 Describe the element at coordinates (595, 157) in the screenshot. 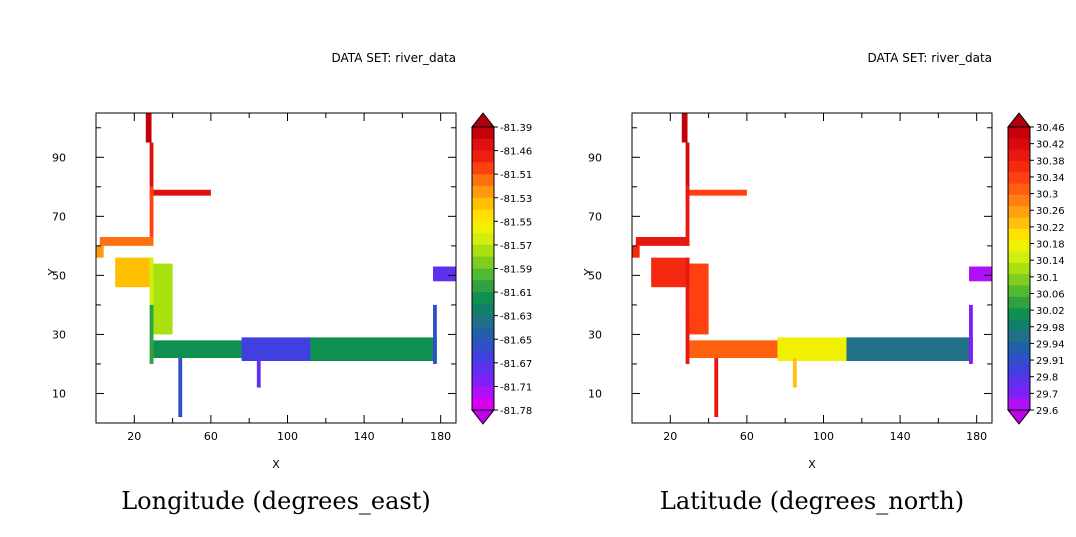

I see `y-tick-label: 90` at that location.